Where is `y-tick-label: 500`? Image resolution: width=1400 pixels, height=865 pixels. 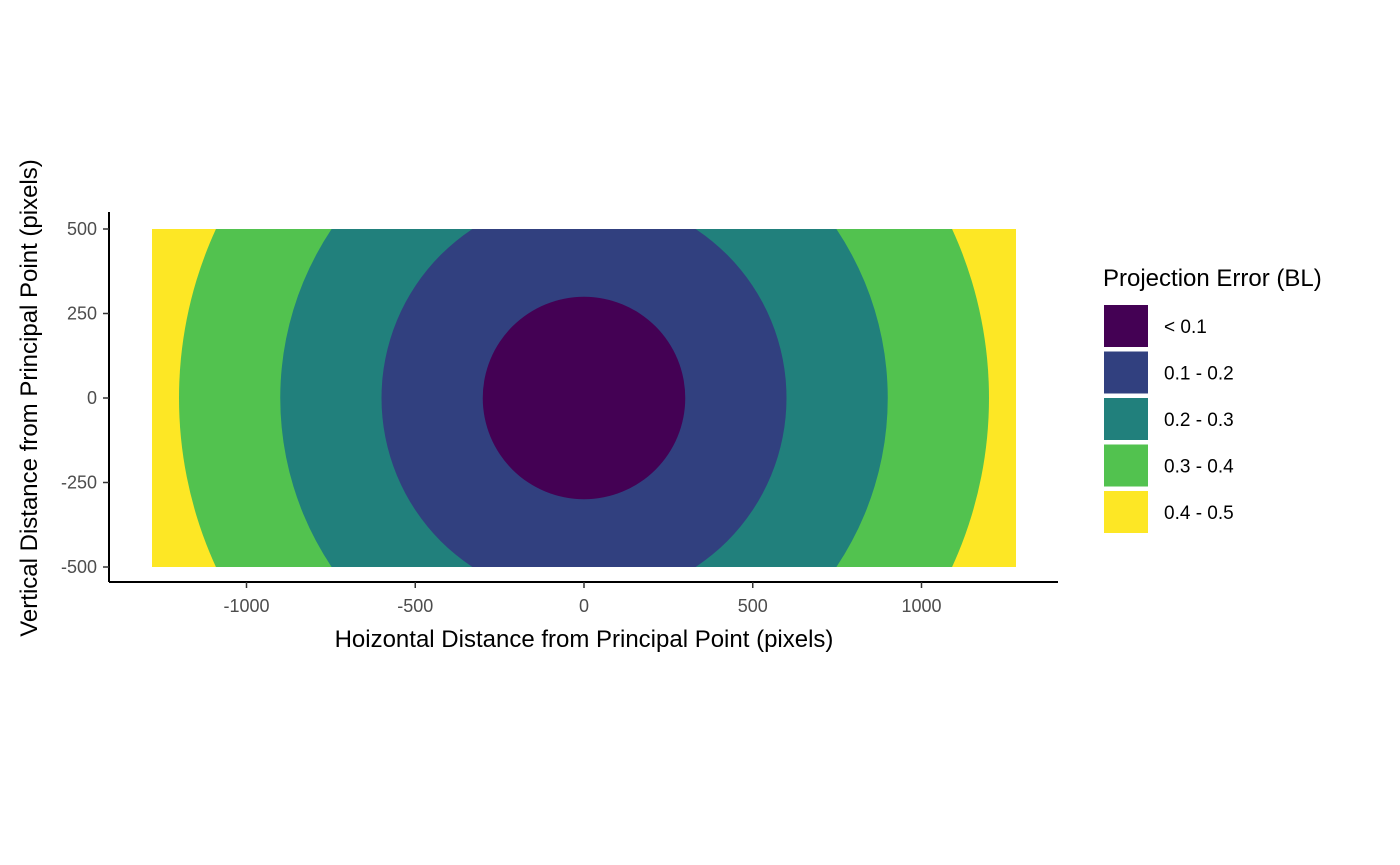
y-tick-label: 500 is located at coordinates (82, 229).